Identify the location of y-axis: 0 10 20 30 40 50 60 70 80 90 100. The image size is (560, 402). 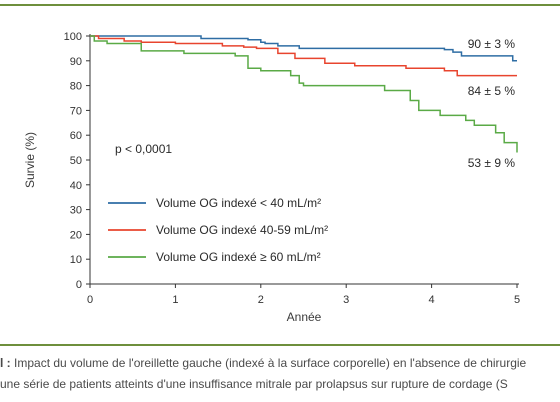
(77, 161).